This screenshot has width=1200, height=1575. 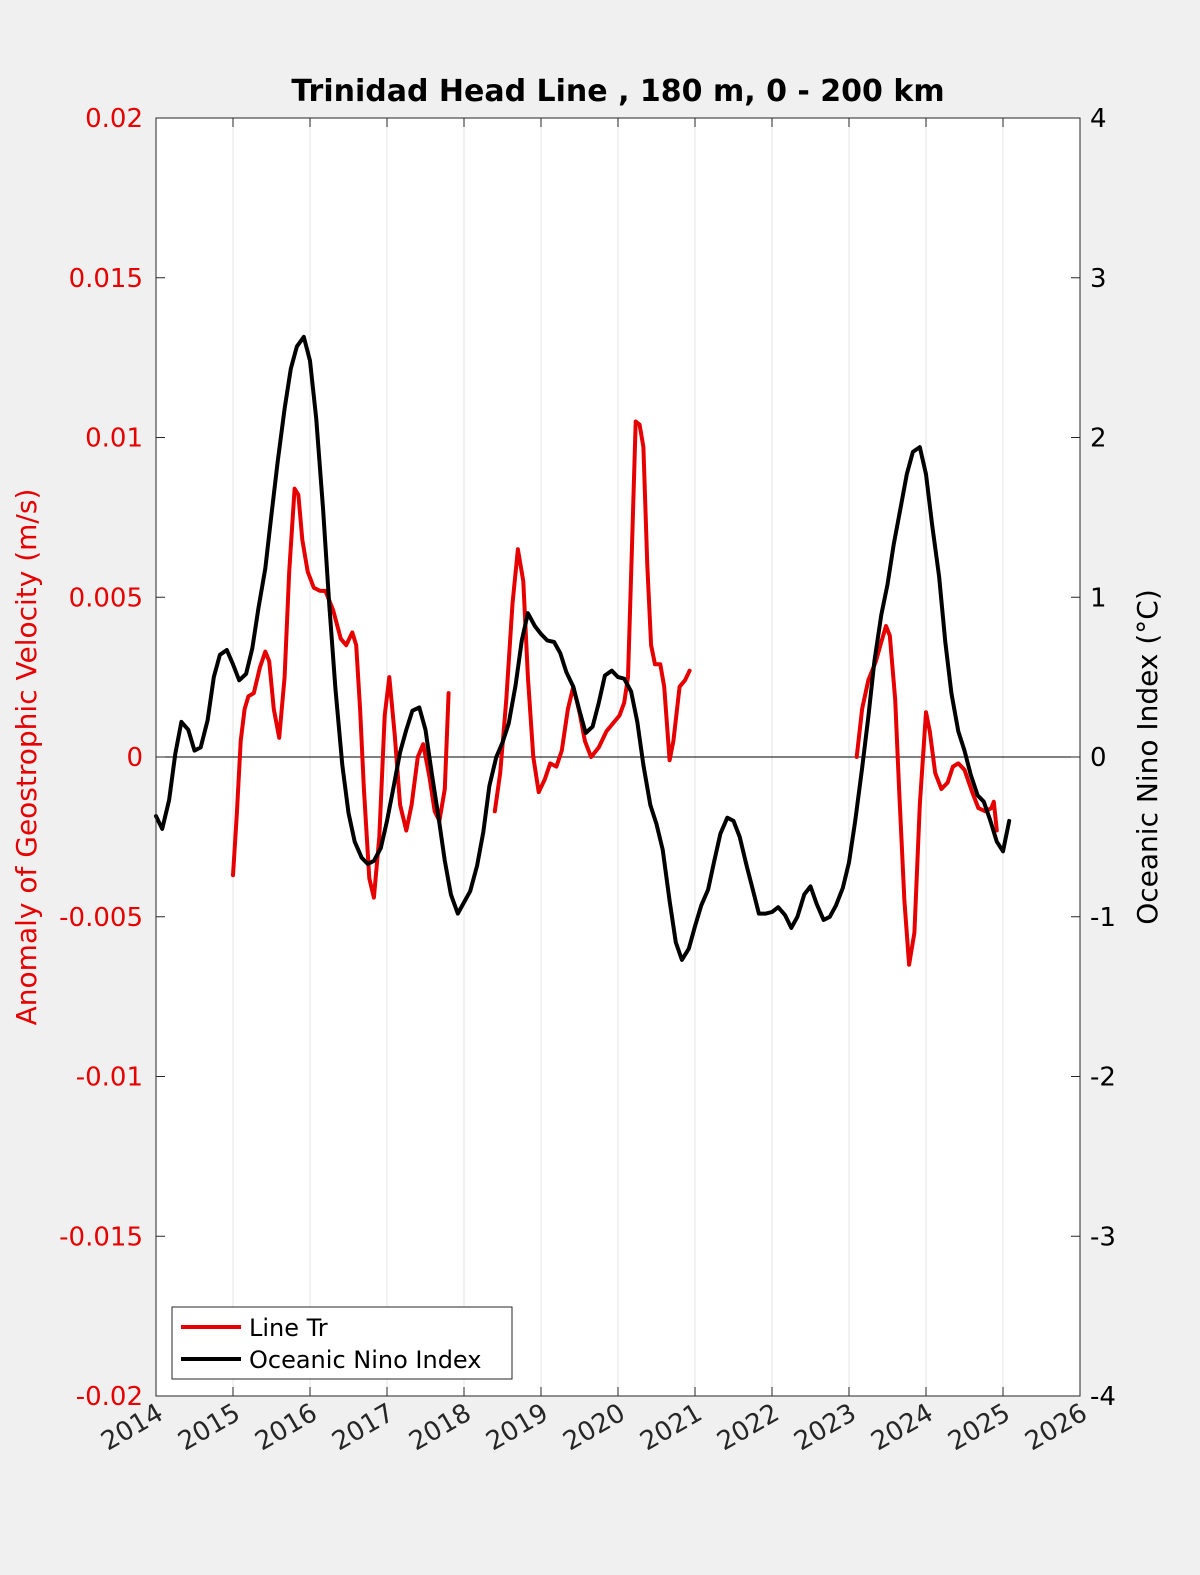 What do you see at coordinates (1103, 1078) in the screenshot?
I see `right-tick-label: -2` at bounding box center [1103, 1078].